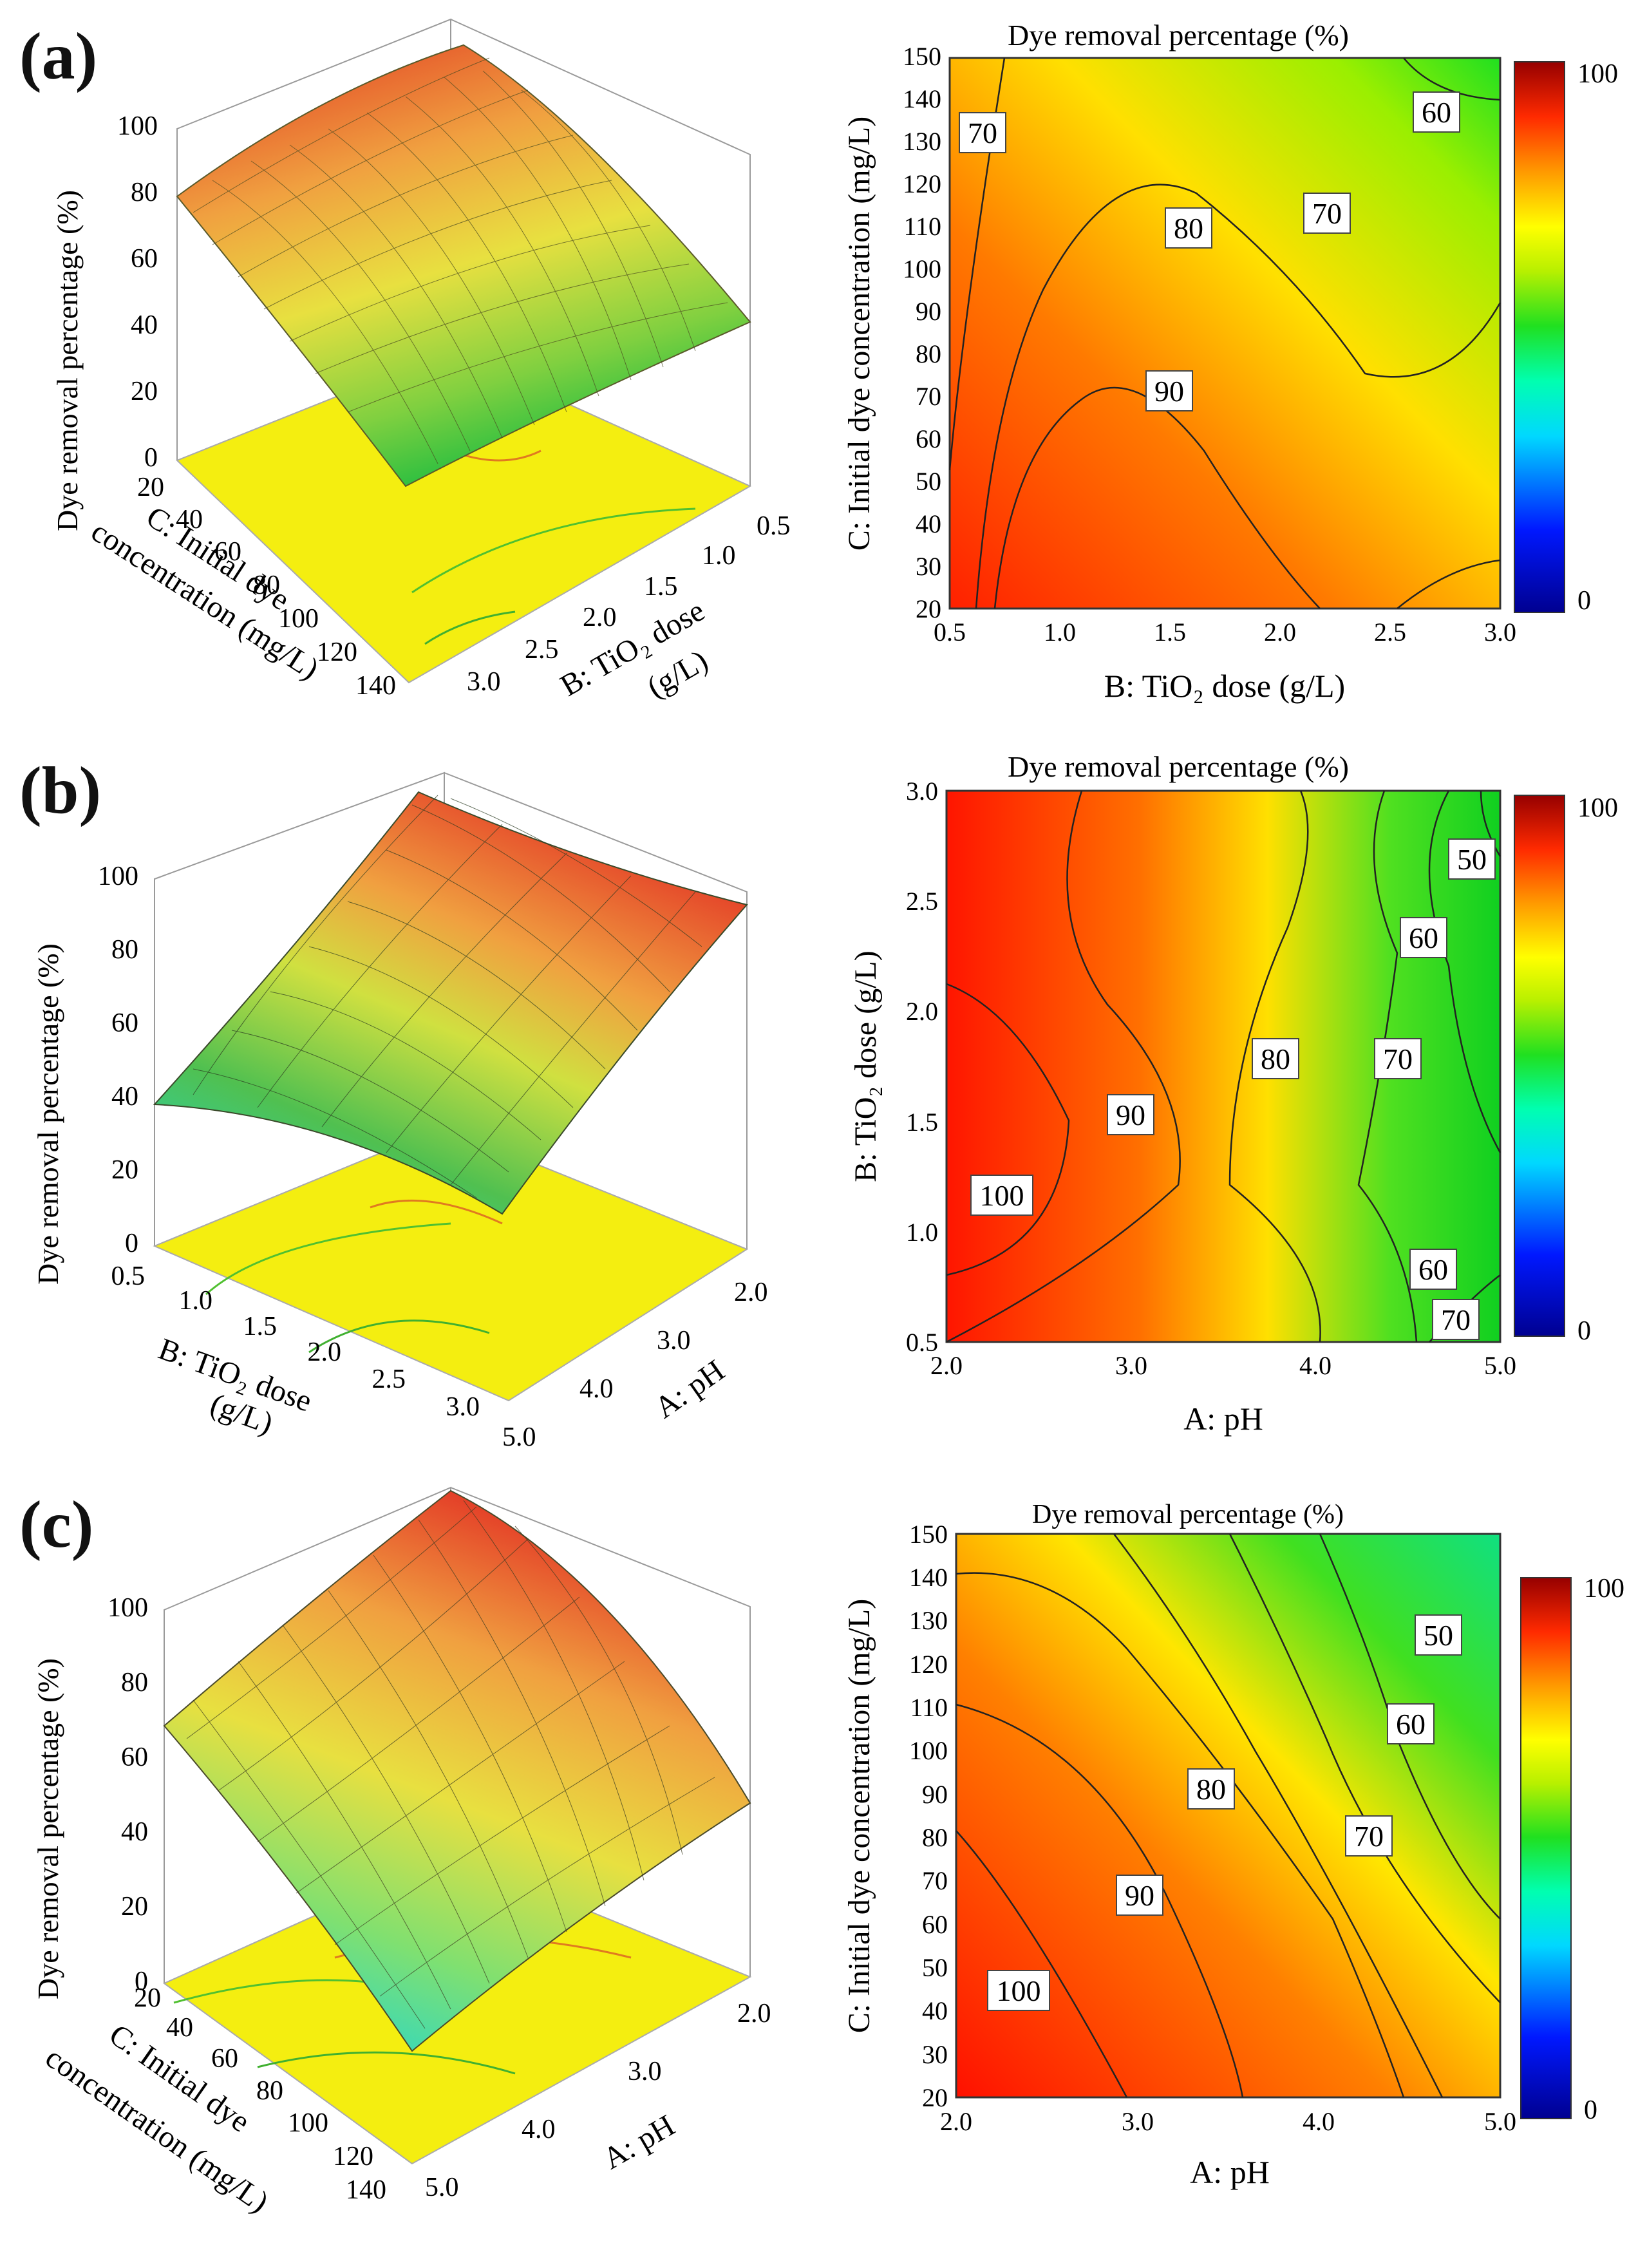 This screenshot has height=2268, width=1647. Describe the element at coordinates (639, 2142) in the screenshot. I see `right-axis-label: A: pH` at that location.